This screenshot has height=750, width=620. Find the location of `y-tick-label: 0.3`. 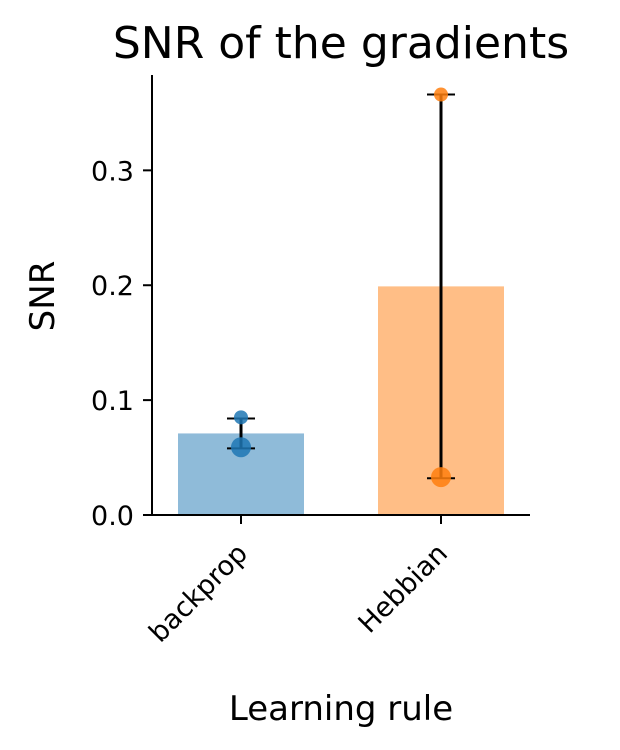

y-tick-label: 0.3 is located at coordinates (112, 171).